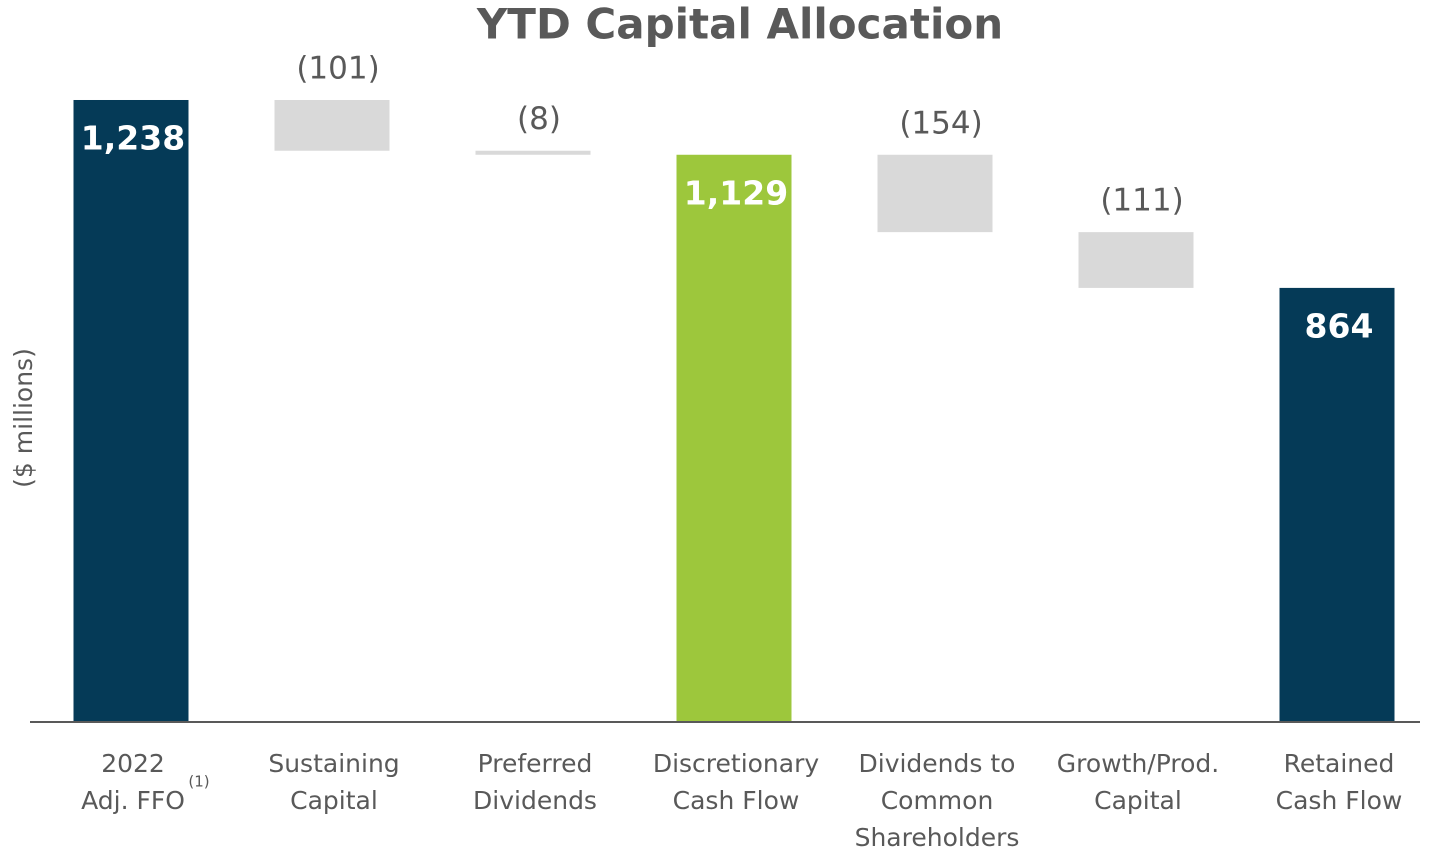 The width and height of the screenshot is (1435, 854). I want to click on data-label: 864, so click(1339, 325).